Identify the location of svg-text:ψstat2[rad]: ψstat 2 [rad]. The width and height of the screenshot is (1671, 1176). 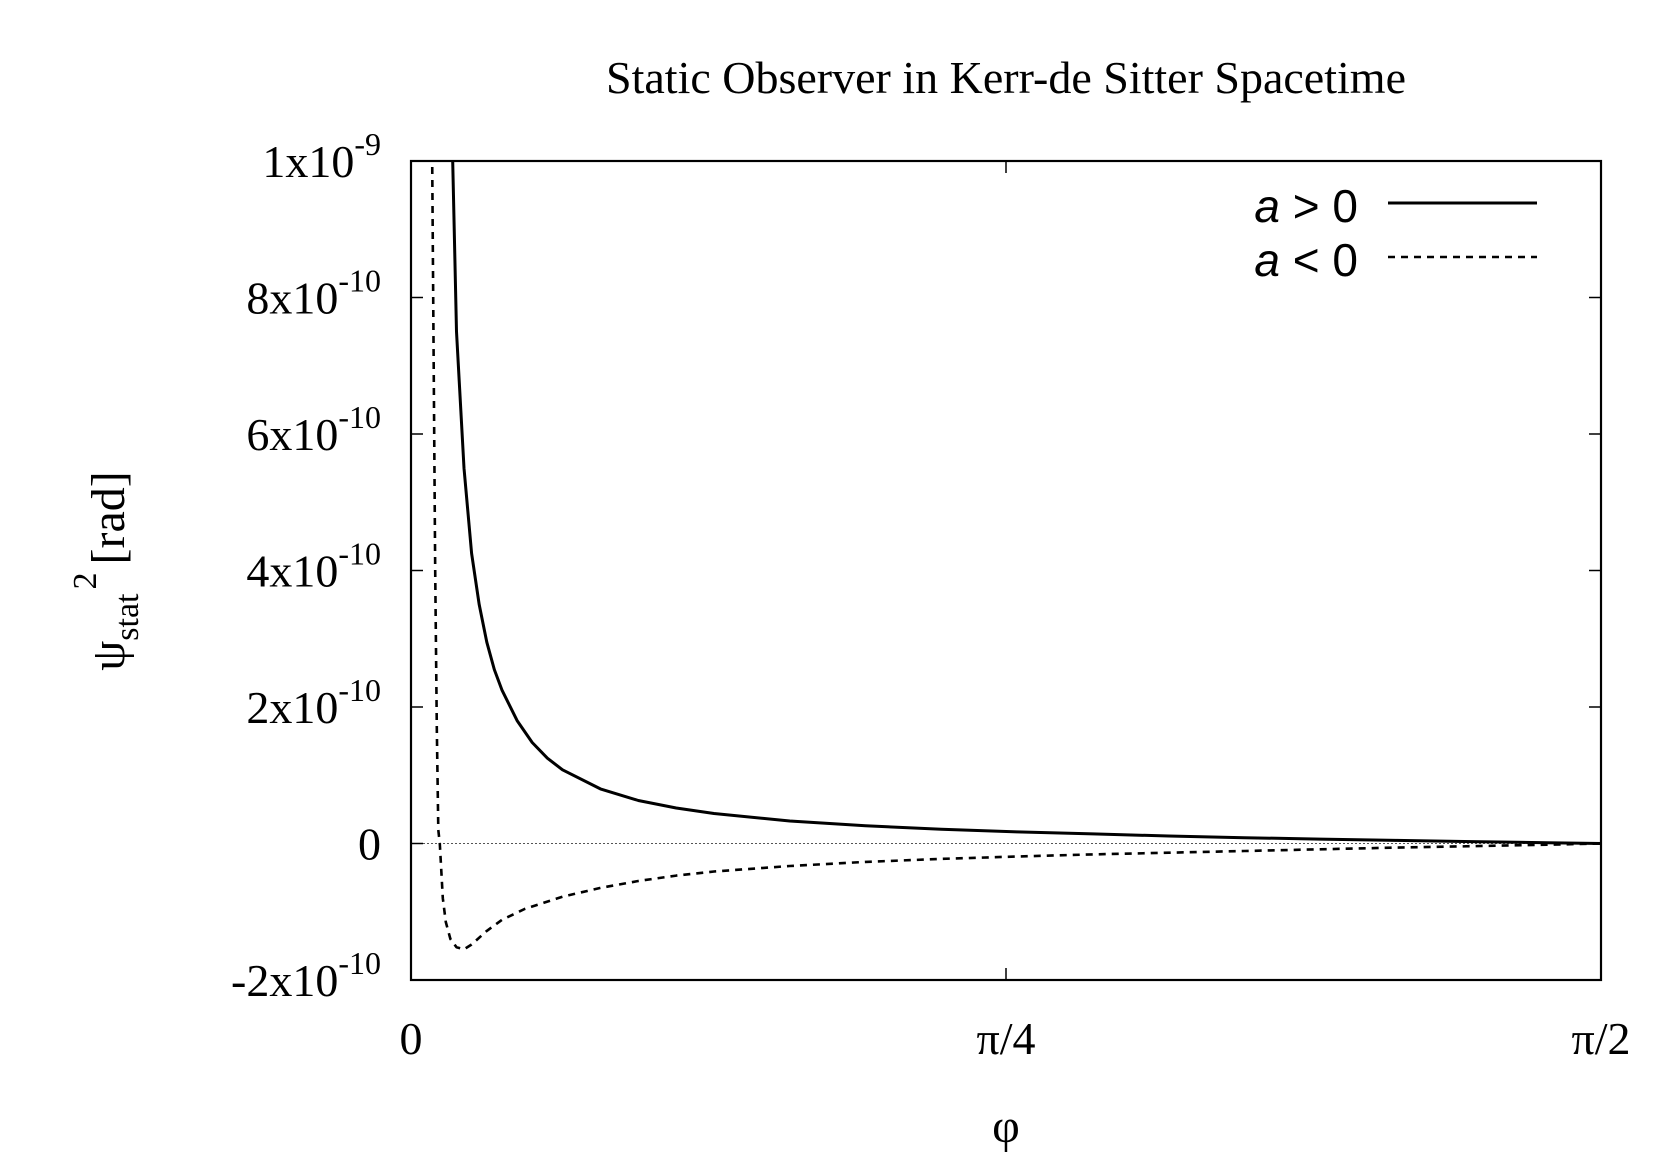
(106, 571).